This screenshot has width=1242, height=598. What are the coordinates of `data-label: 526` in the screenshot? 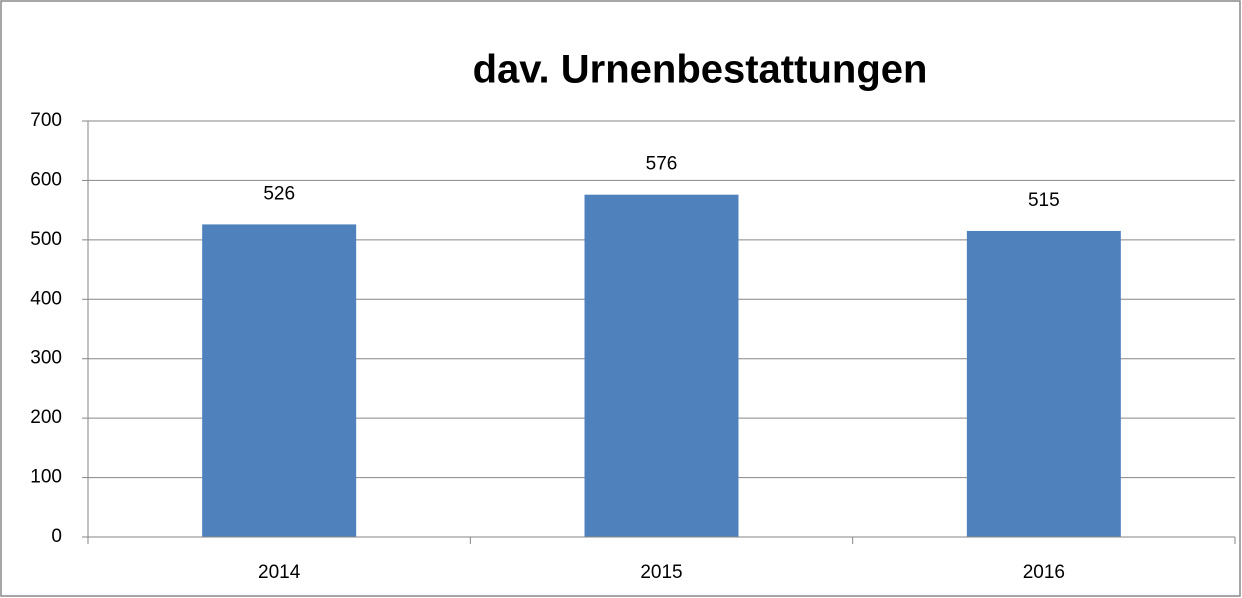 It's located at (279, 193).